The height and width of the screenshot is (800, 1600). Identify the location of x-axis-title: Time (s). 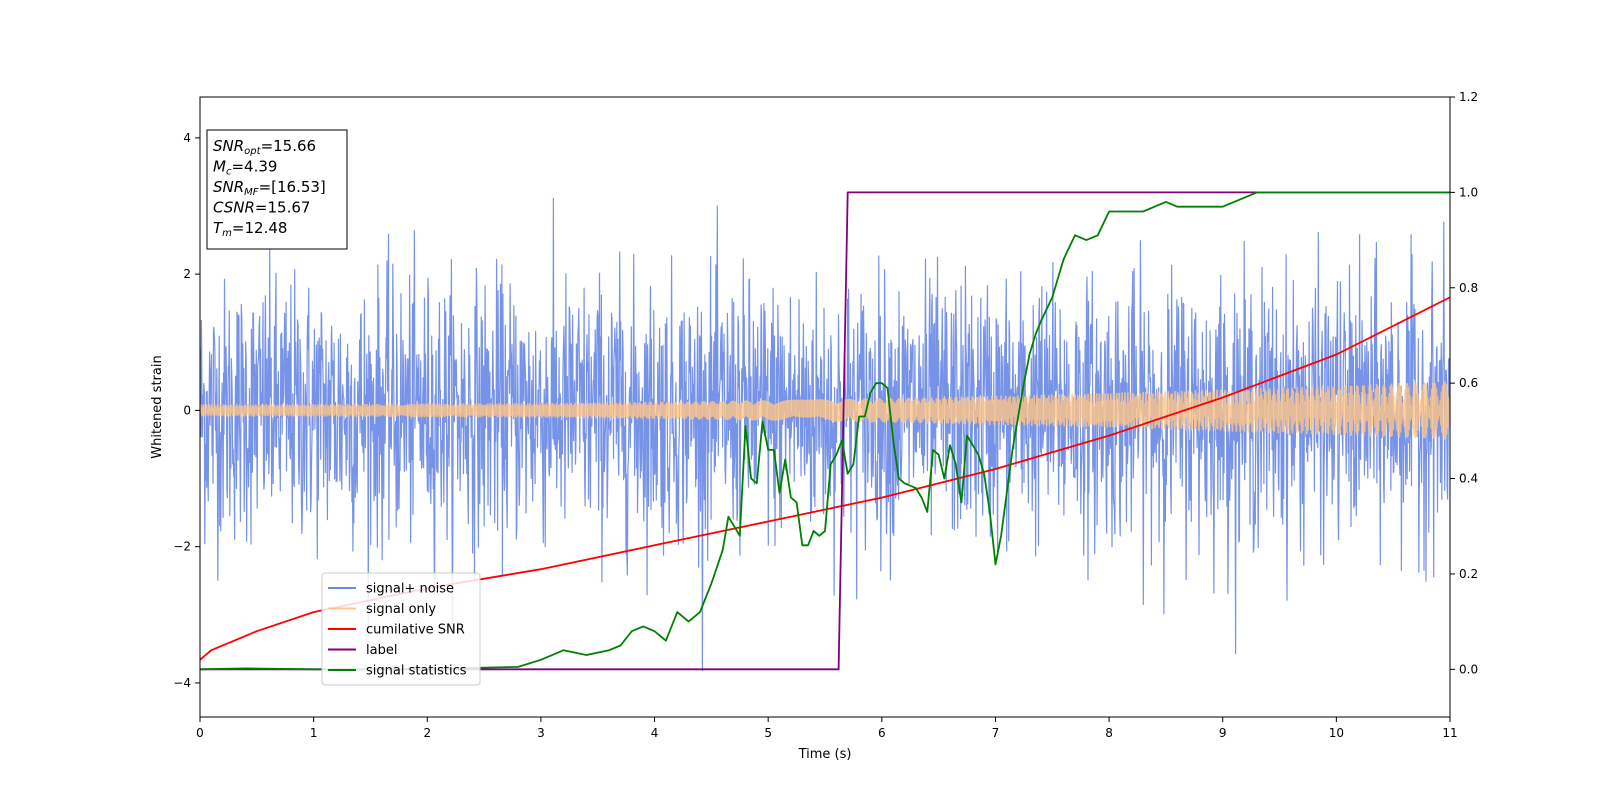
(825, 754).